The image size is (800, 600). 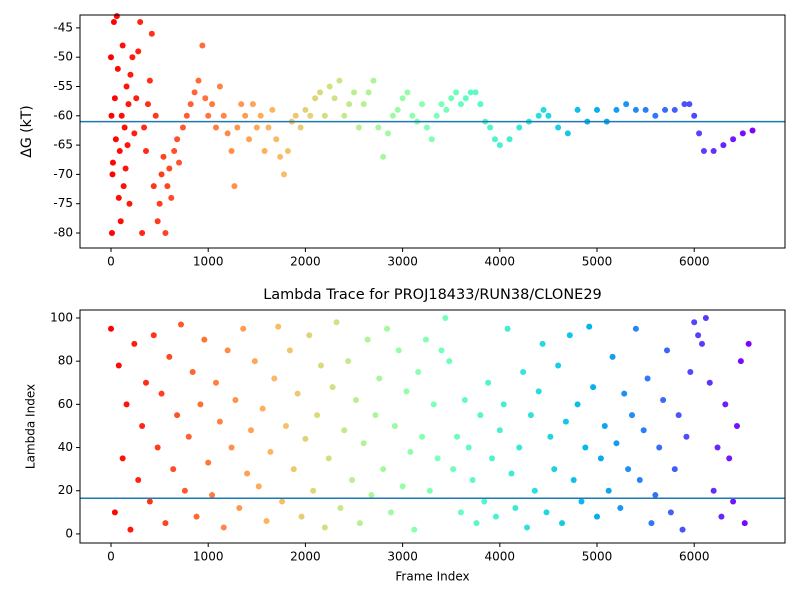 What do you see at coordinates (500, 262) in the screenshot?
I see `x-tick-label: 4000` at bounding box center [500, 262].